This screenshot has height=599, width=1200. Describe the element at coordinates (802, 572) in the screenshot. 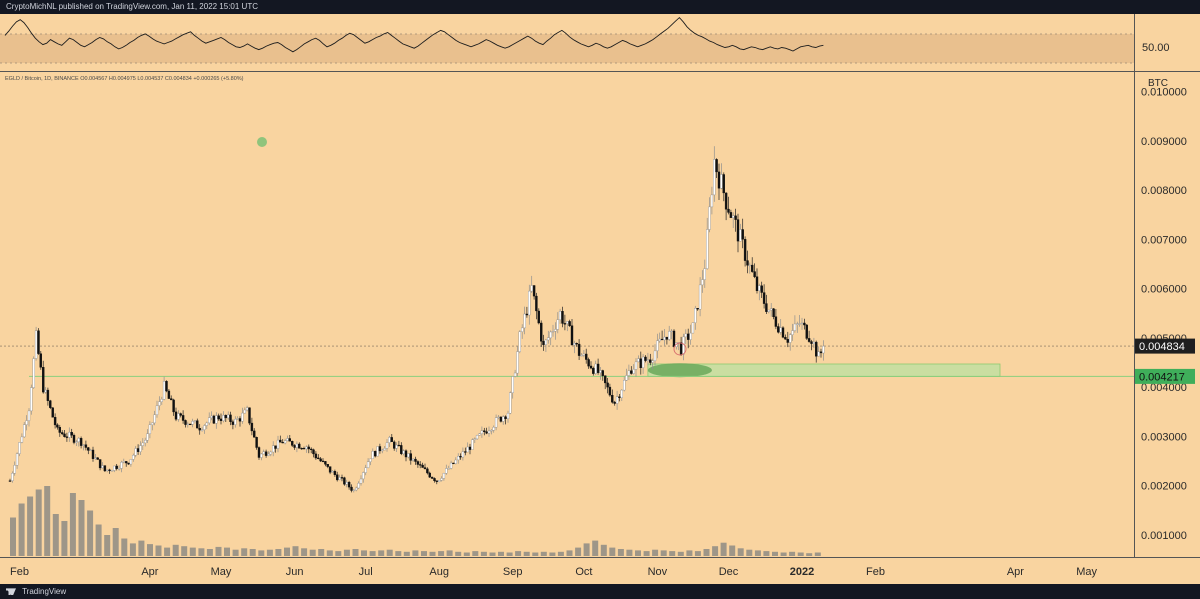

I see `time-tick-label: 2022` at that location.